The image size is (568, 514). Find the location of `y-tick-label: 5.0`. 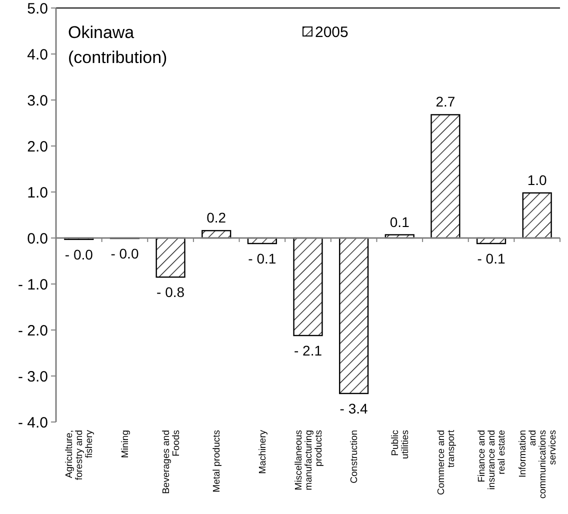

y-tick-label: 5.0 is located at coordinates (37, 9).